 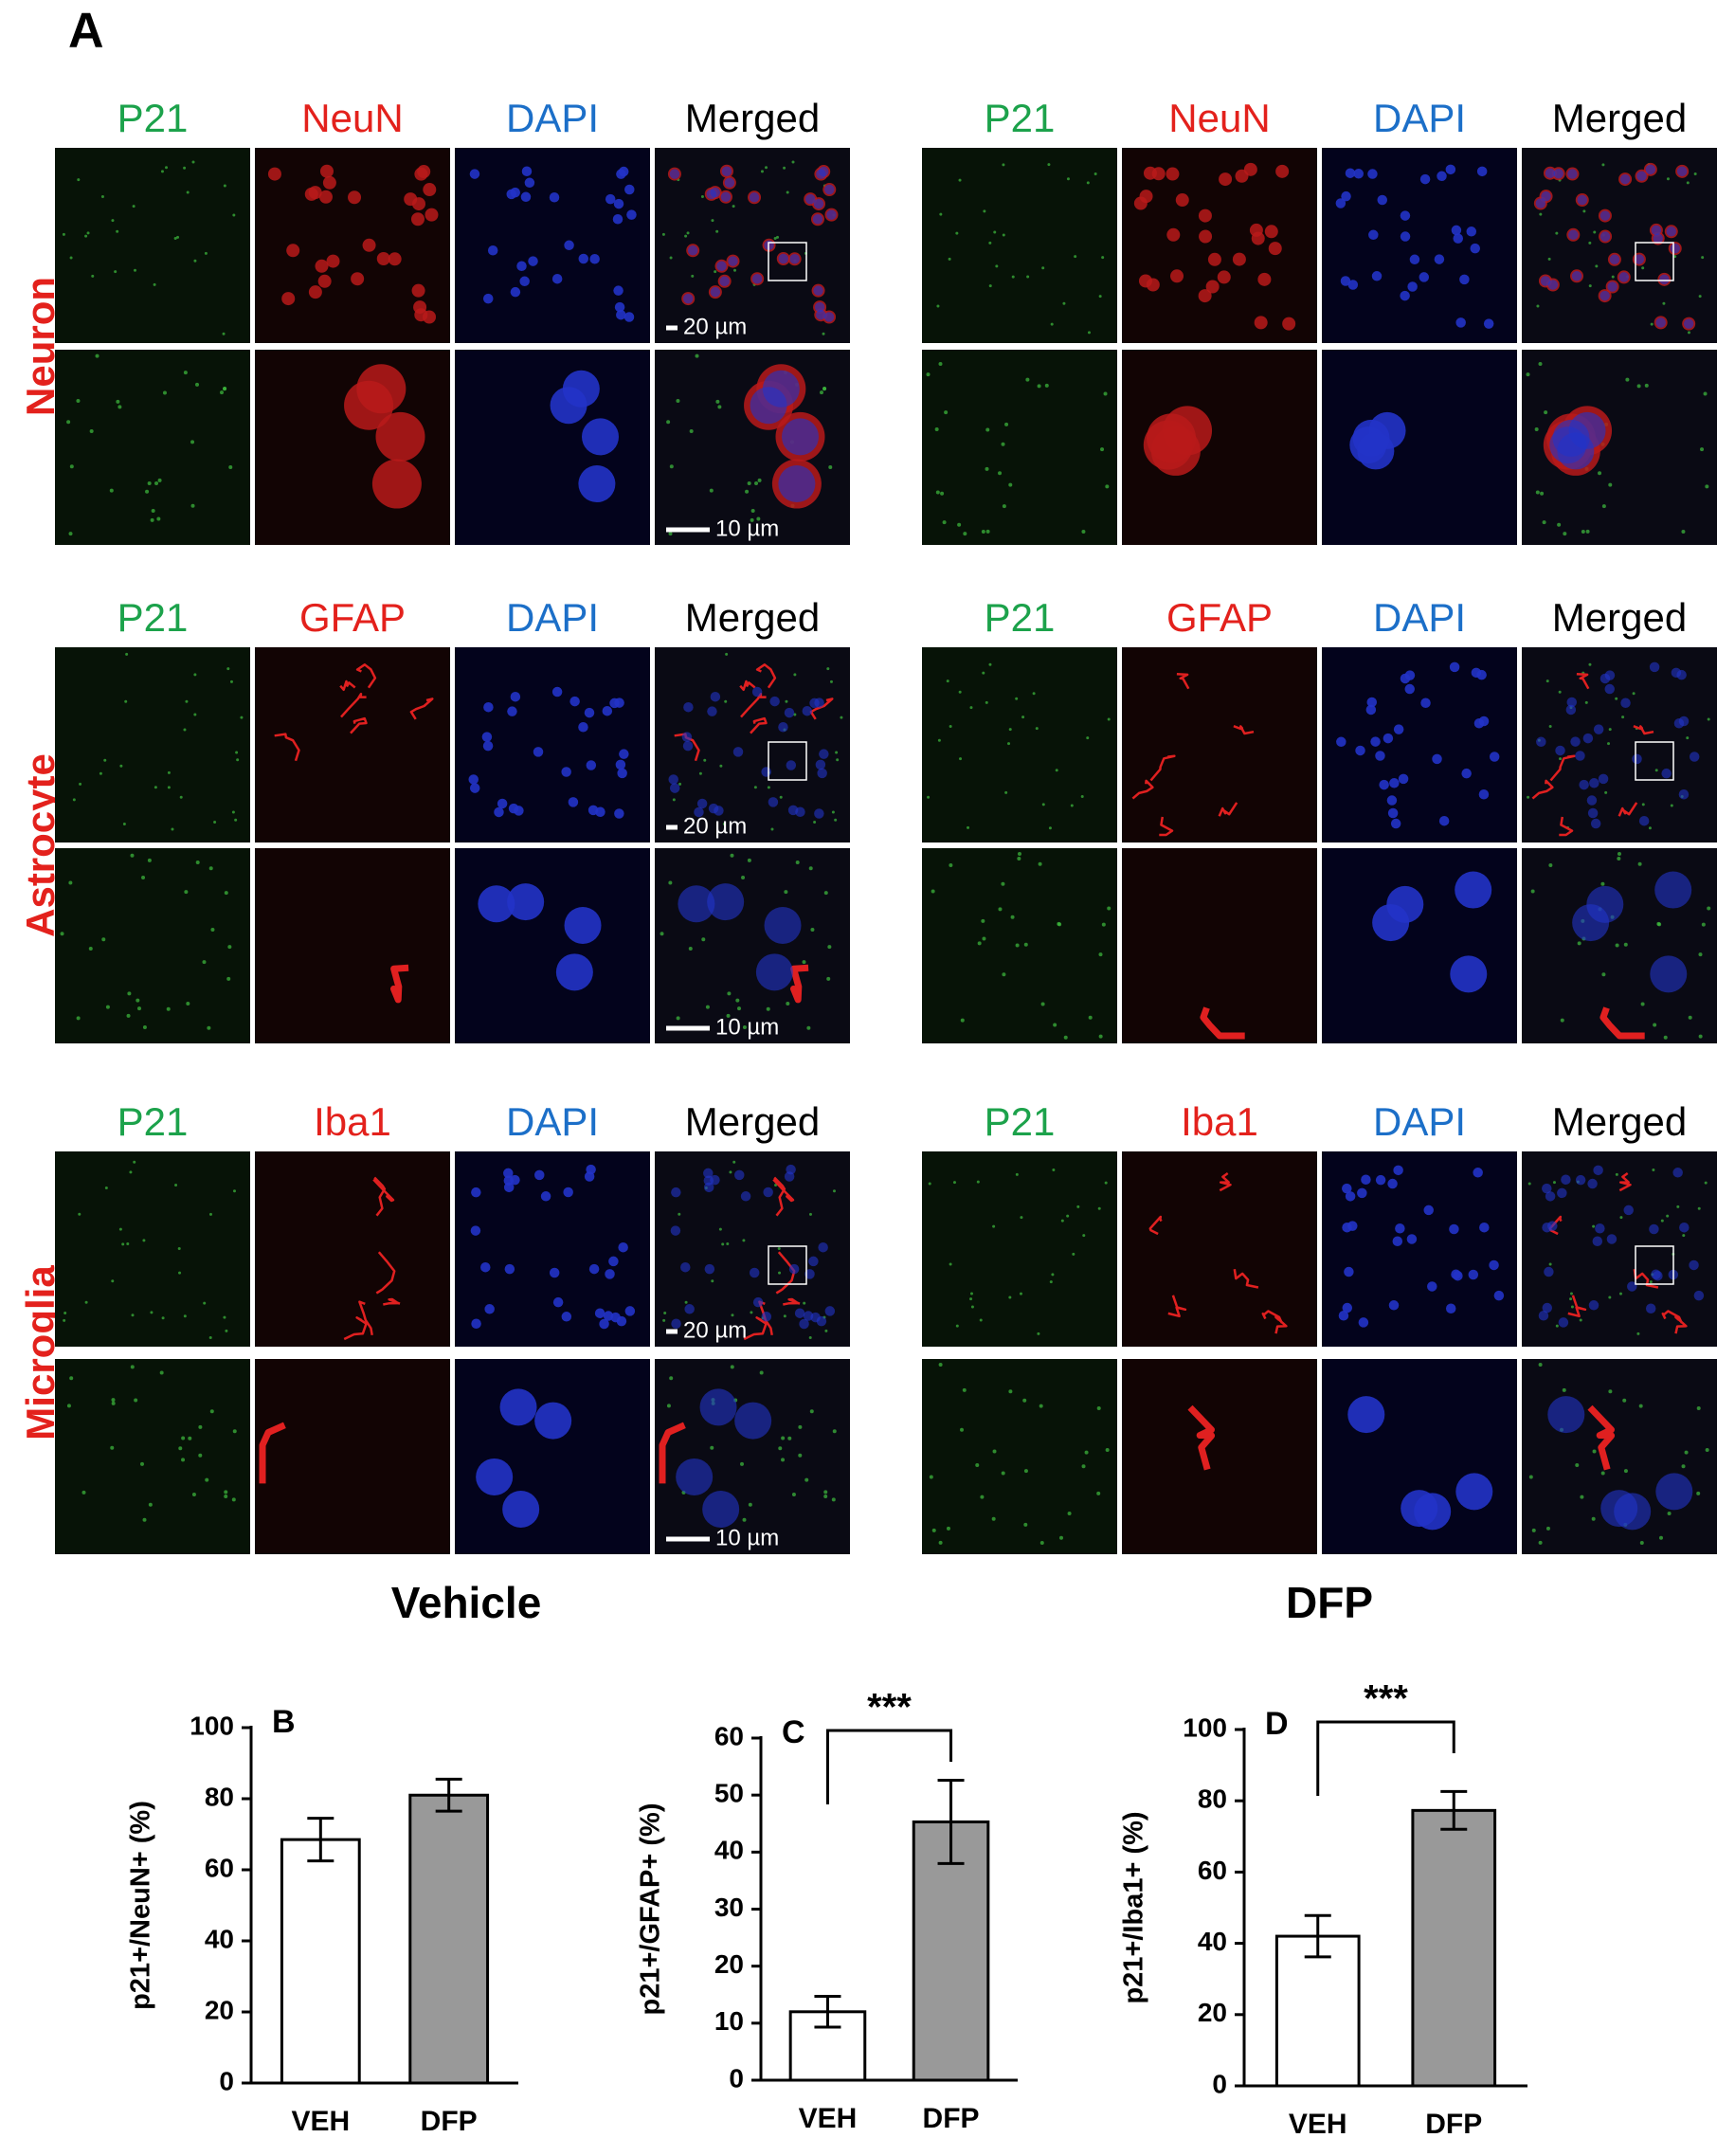 I want to click on y-tick-label: 20, so click(x=220, y=2010).